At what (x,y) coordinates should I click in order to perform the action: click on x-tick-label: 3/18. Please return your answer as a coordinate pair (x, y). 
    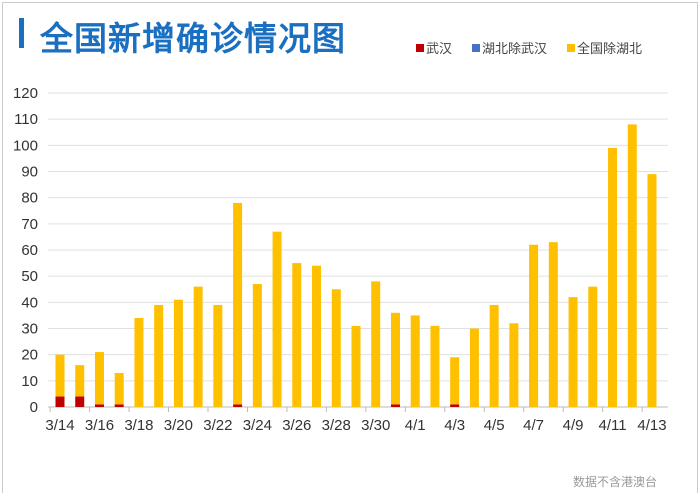
    Looking at the image, I should click on (138, 425).